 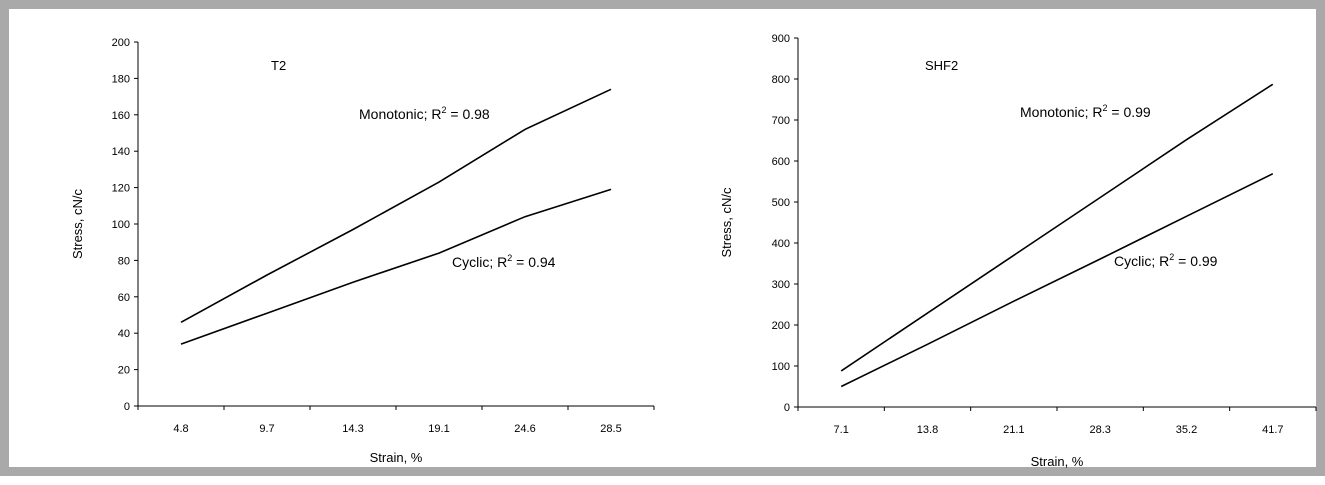 I want to click on x-tick-label: 41.7, so click(x=1272, y=430).